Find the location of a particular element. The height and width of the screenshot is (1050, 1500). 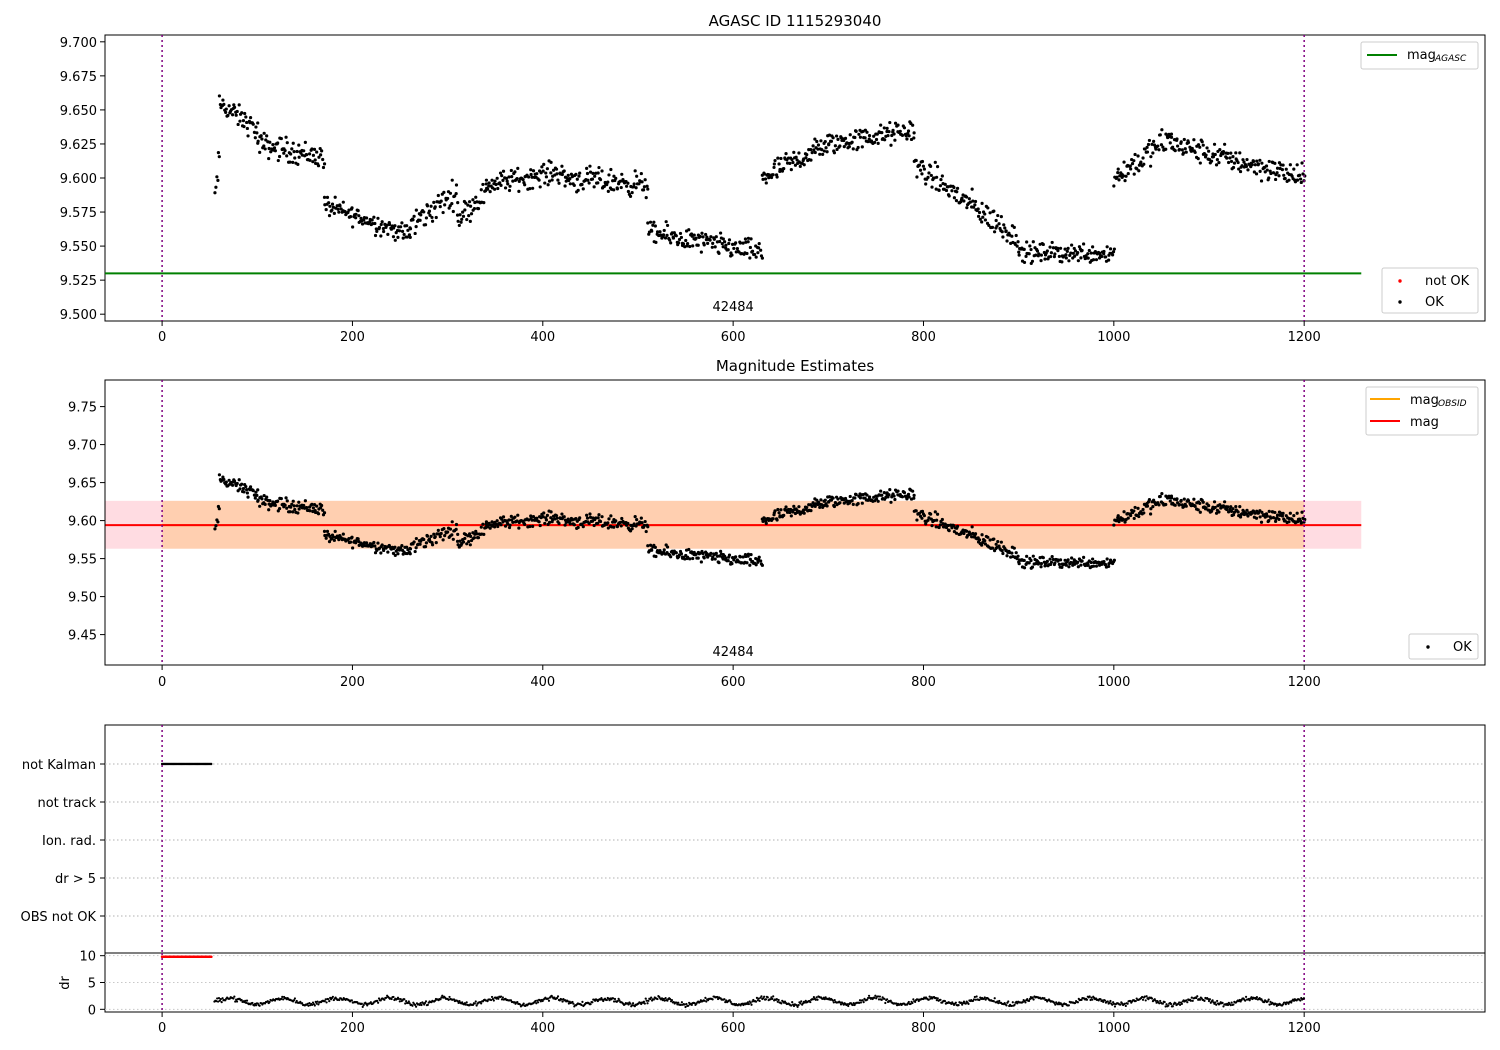

y-tick-label: 9.550 is located at coordinates (78, 247).